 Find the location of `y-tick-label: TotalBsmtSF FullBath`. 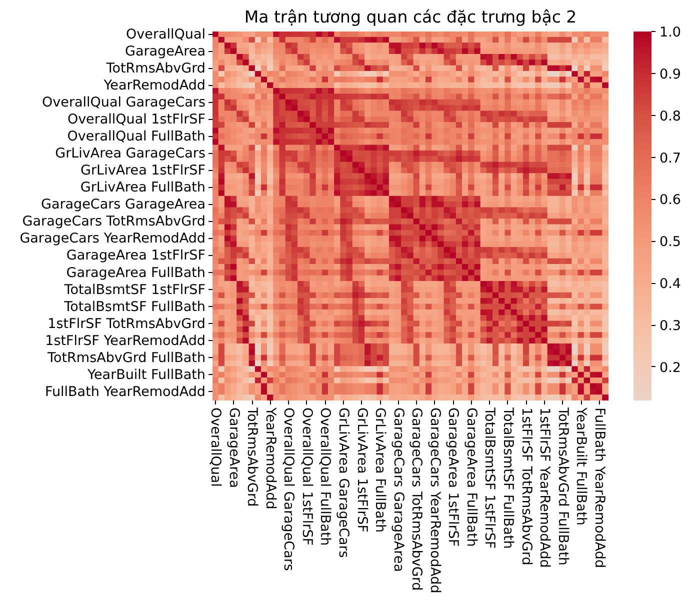

y-tick-label: TotalBsmtSF FullBath is located at coordinates (134, 306).